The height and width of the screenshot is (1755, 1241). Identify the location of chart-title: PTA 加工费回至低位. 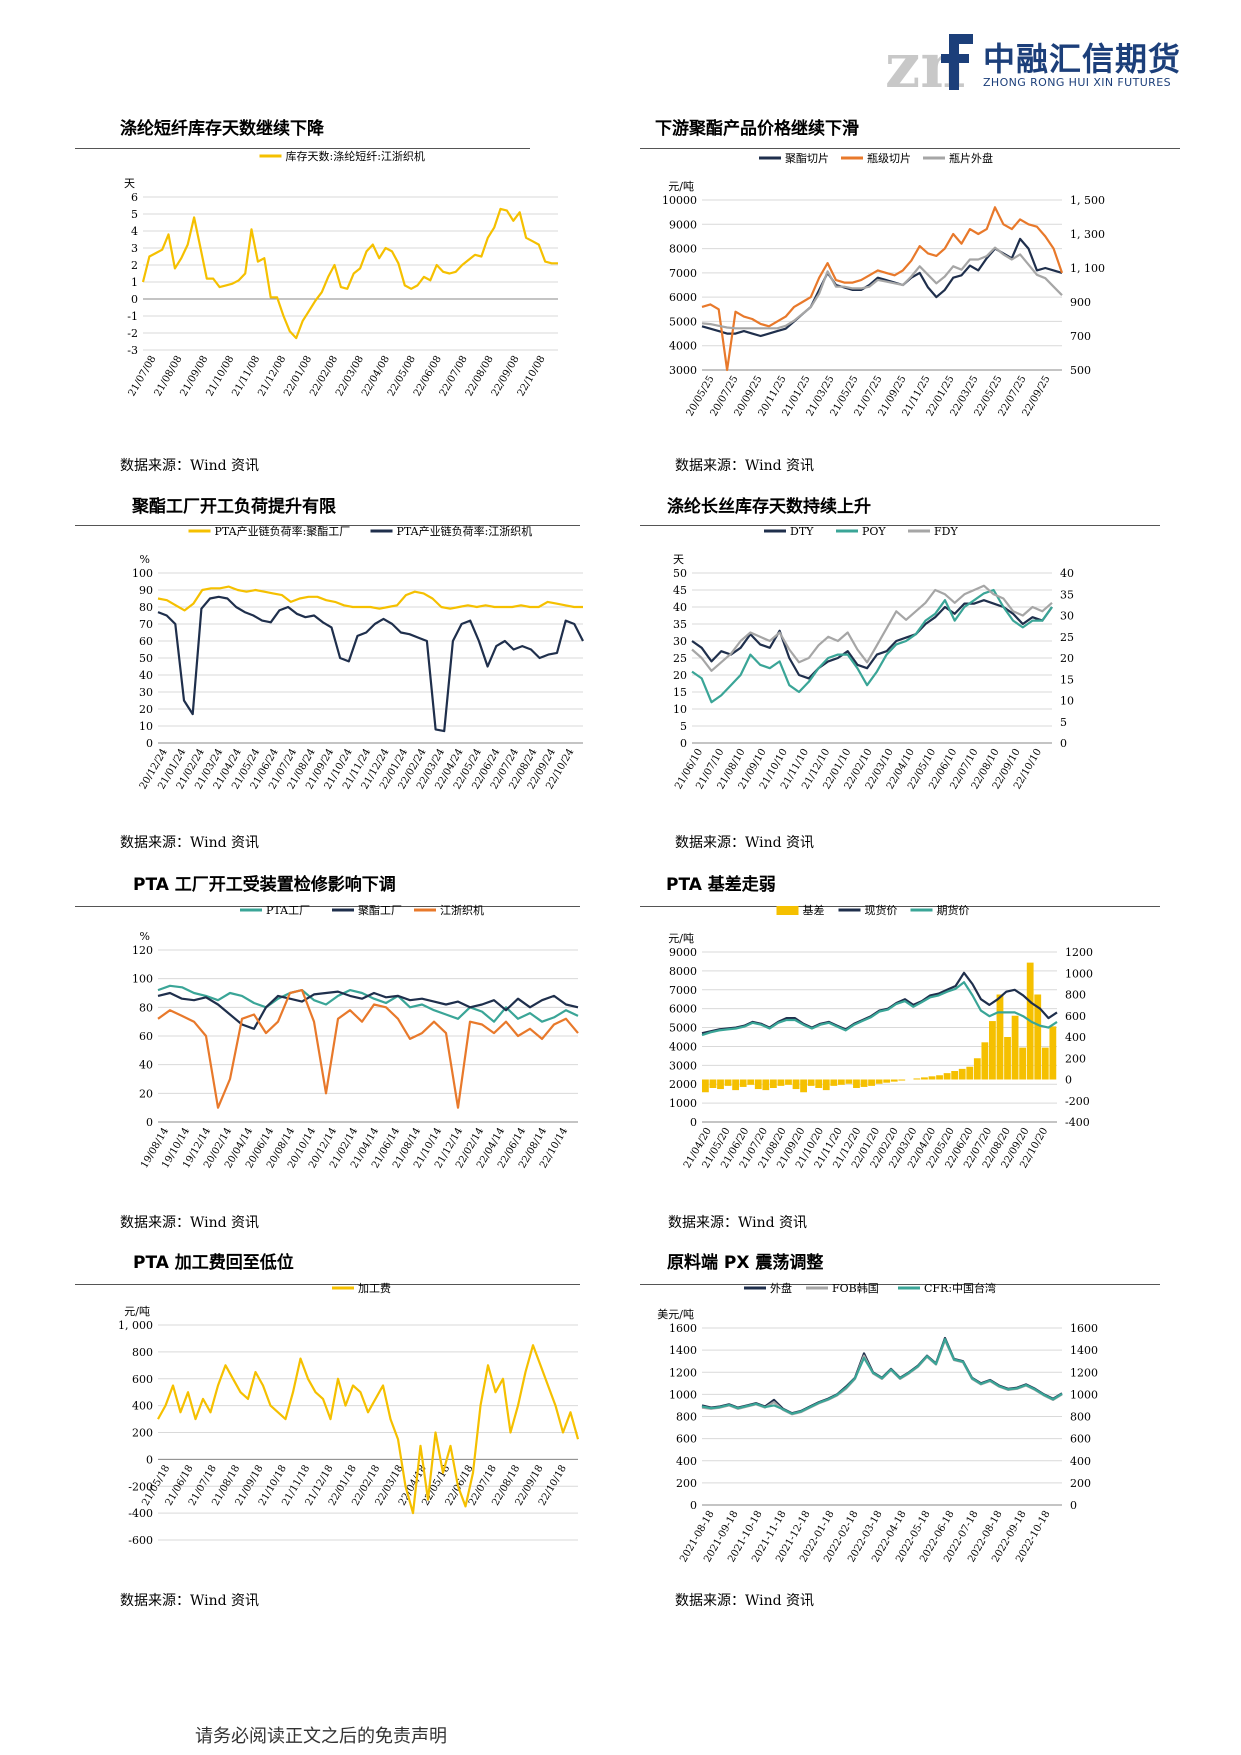
(213, 1263).